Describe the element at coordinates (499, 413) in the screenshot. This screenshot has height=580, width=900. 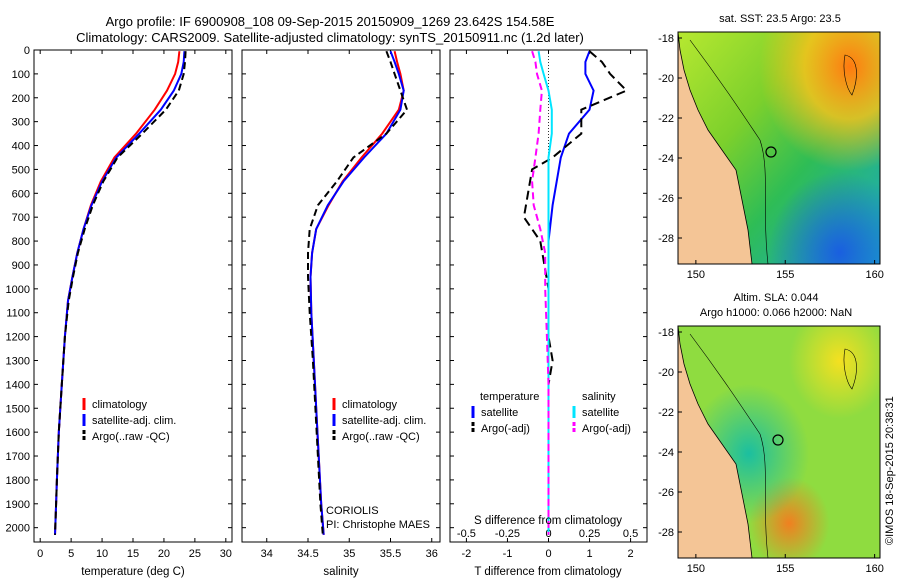
I see `legend-t-satellite: satellite` at that location.